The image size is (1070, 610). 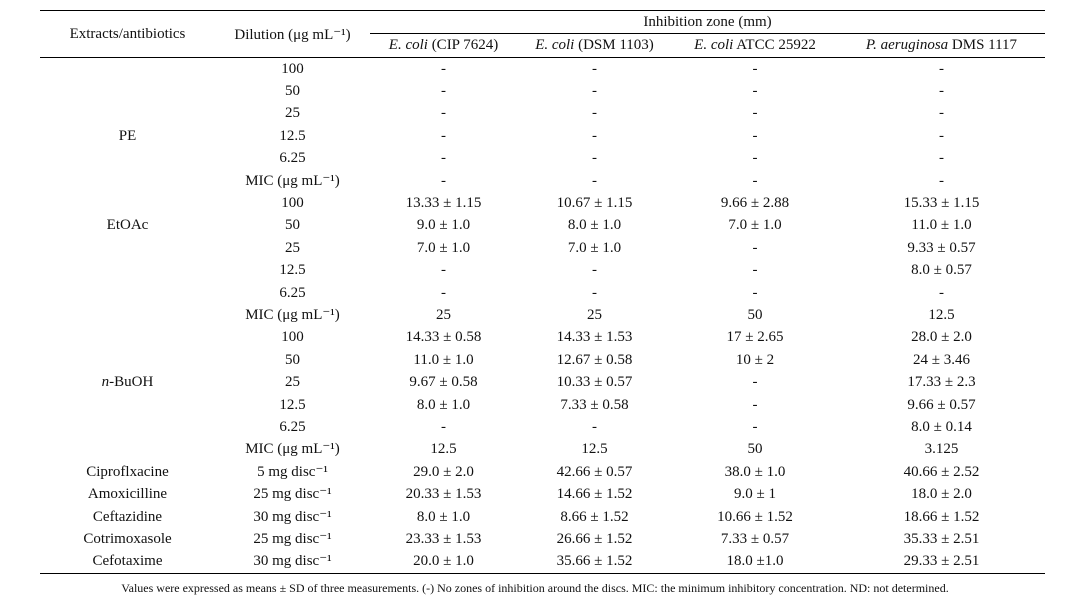 What do you see at coordinates (755, 538) in the screenshot?
I see `value-cell: 7.33 ± 0.57` at bounding box center [755, 538].